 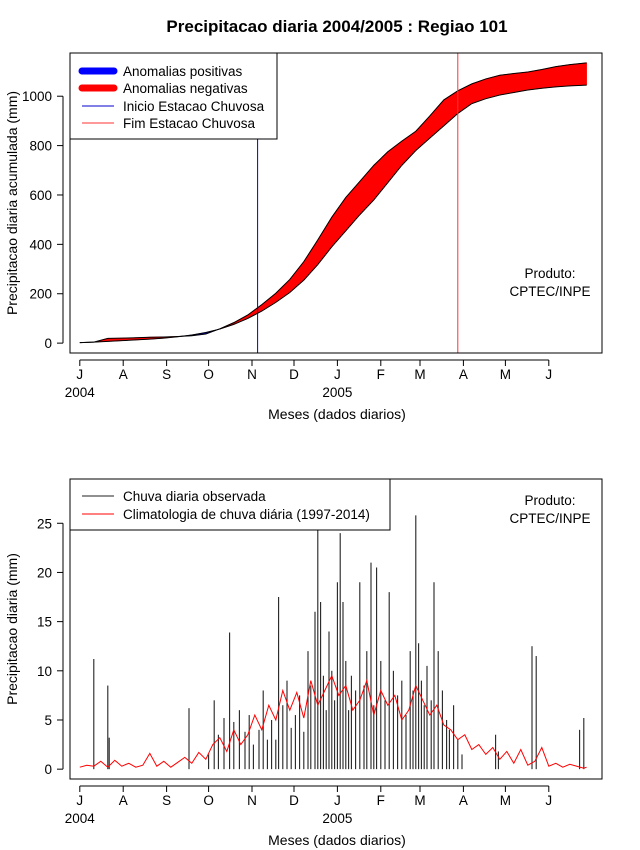 I want to click on daily-y-tick-label: 5, so click(x=48, y=720).